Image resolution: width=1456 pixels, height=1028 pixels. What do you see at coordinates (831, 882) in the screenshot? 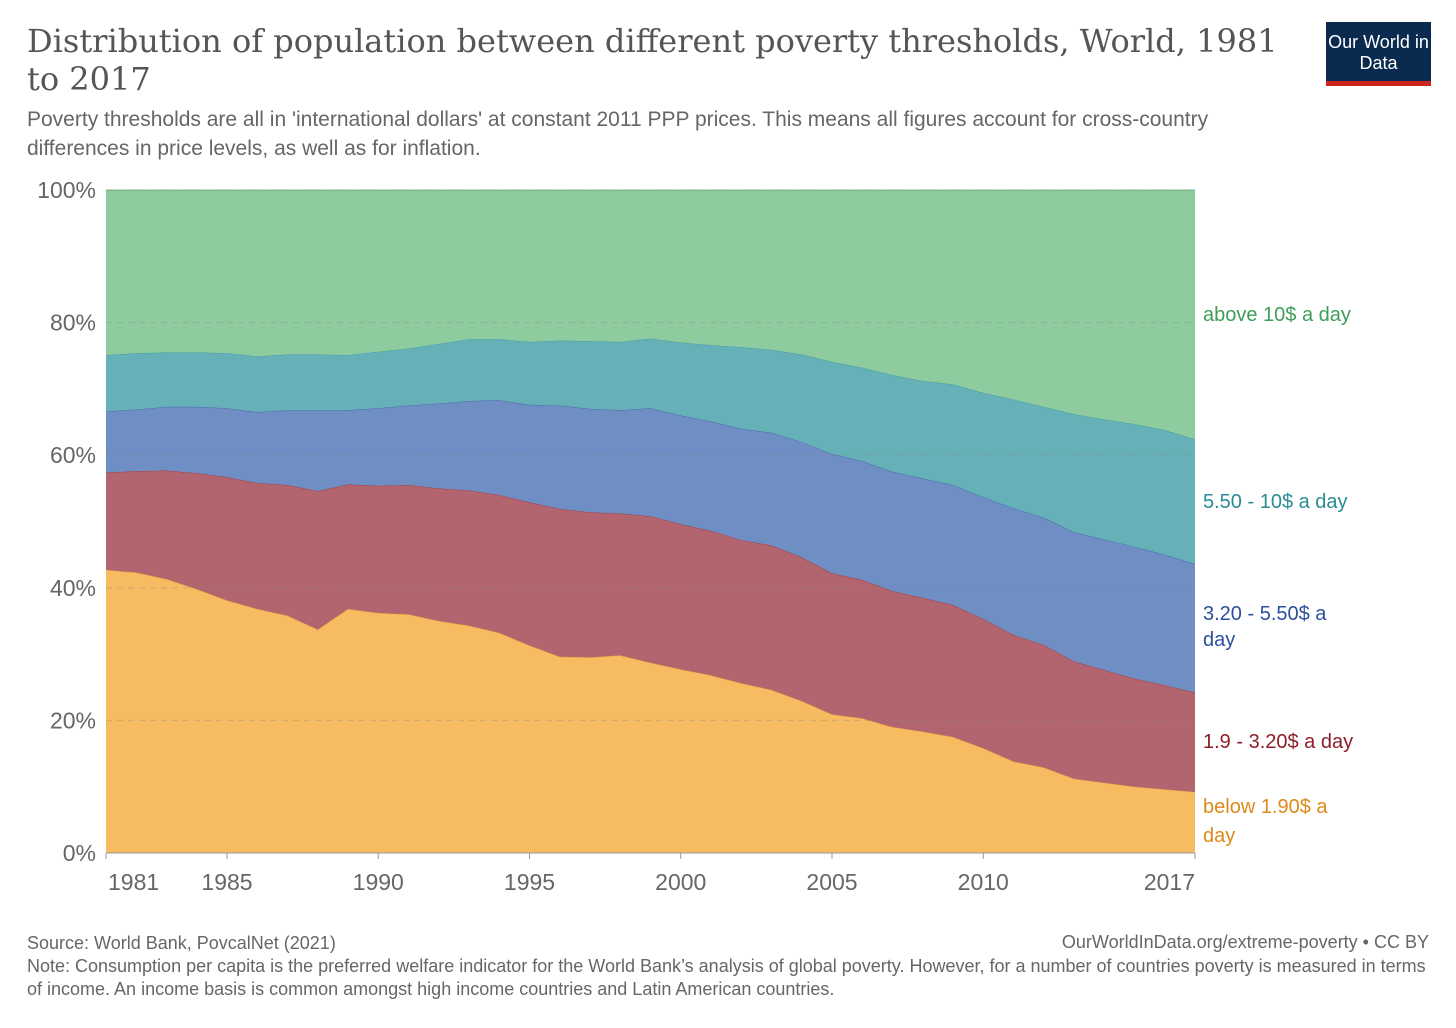
I see `x-tick-label: 2005` at bounding box center [831, 882].